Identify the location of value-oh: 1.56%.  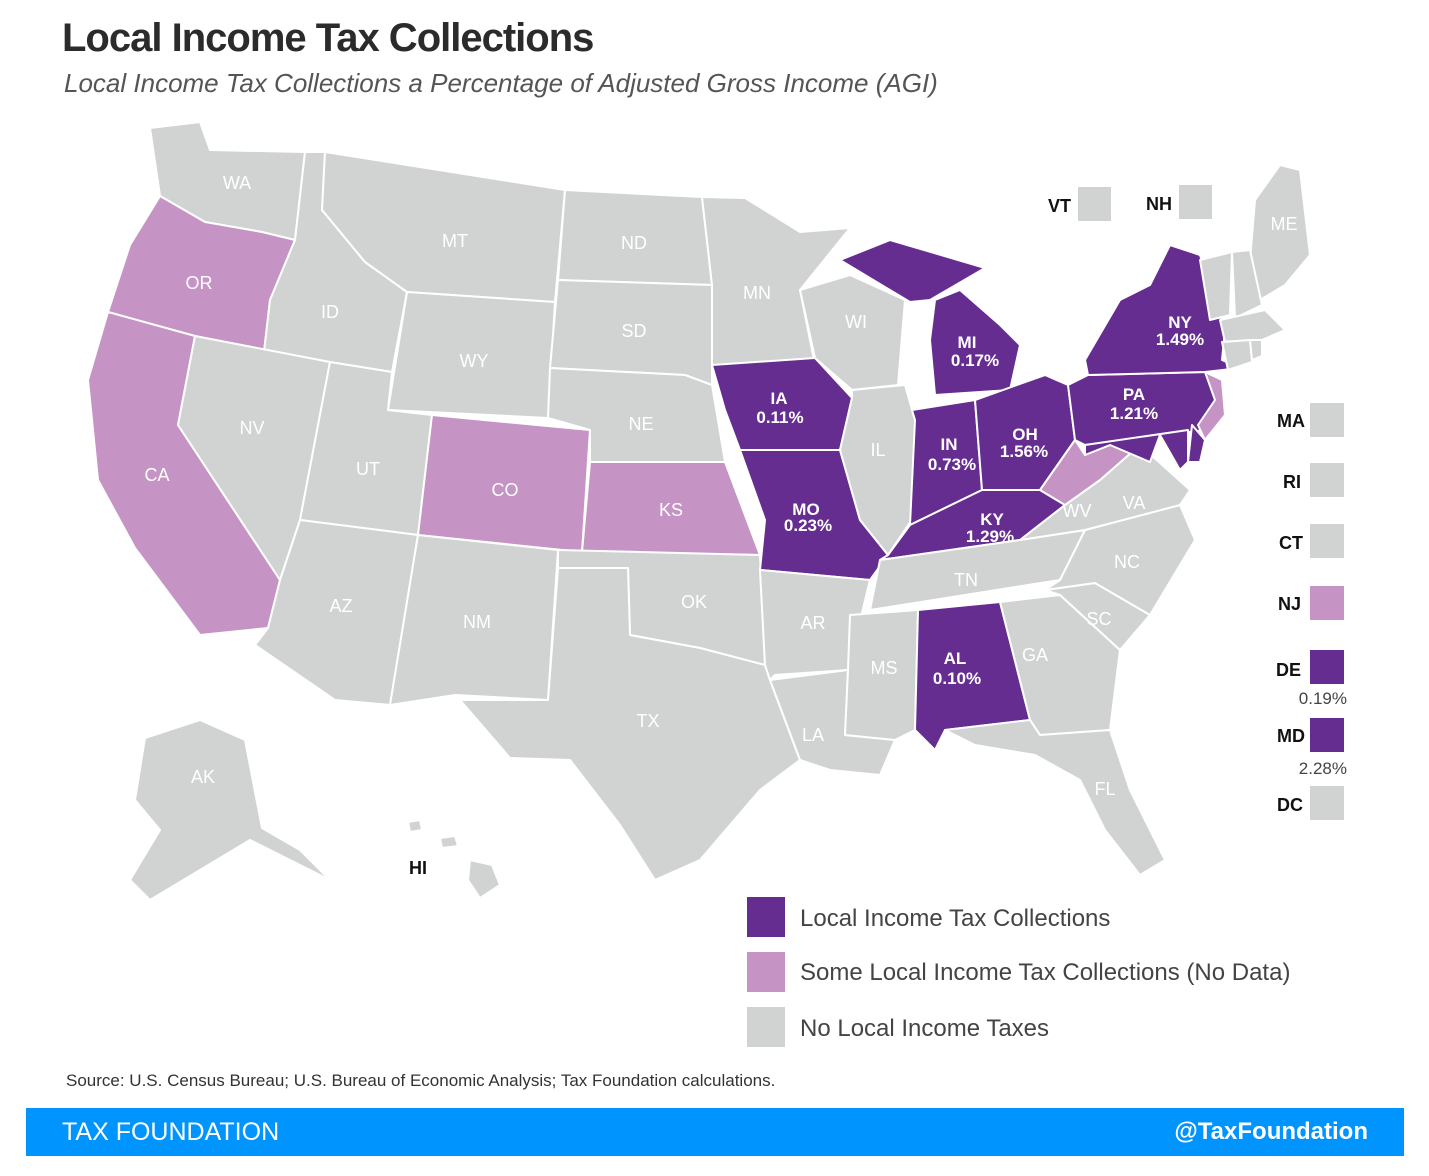
(1024, 451).